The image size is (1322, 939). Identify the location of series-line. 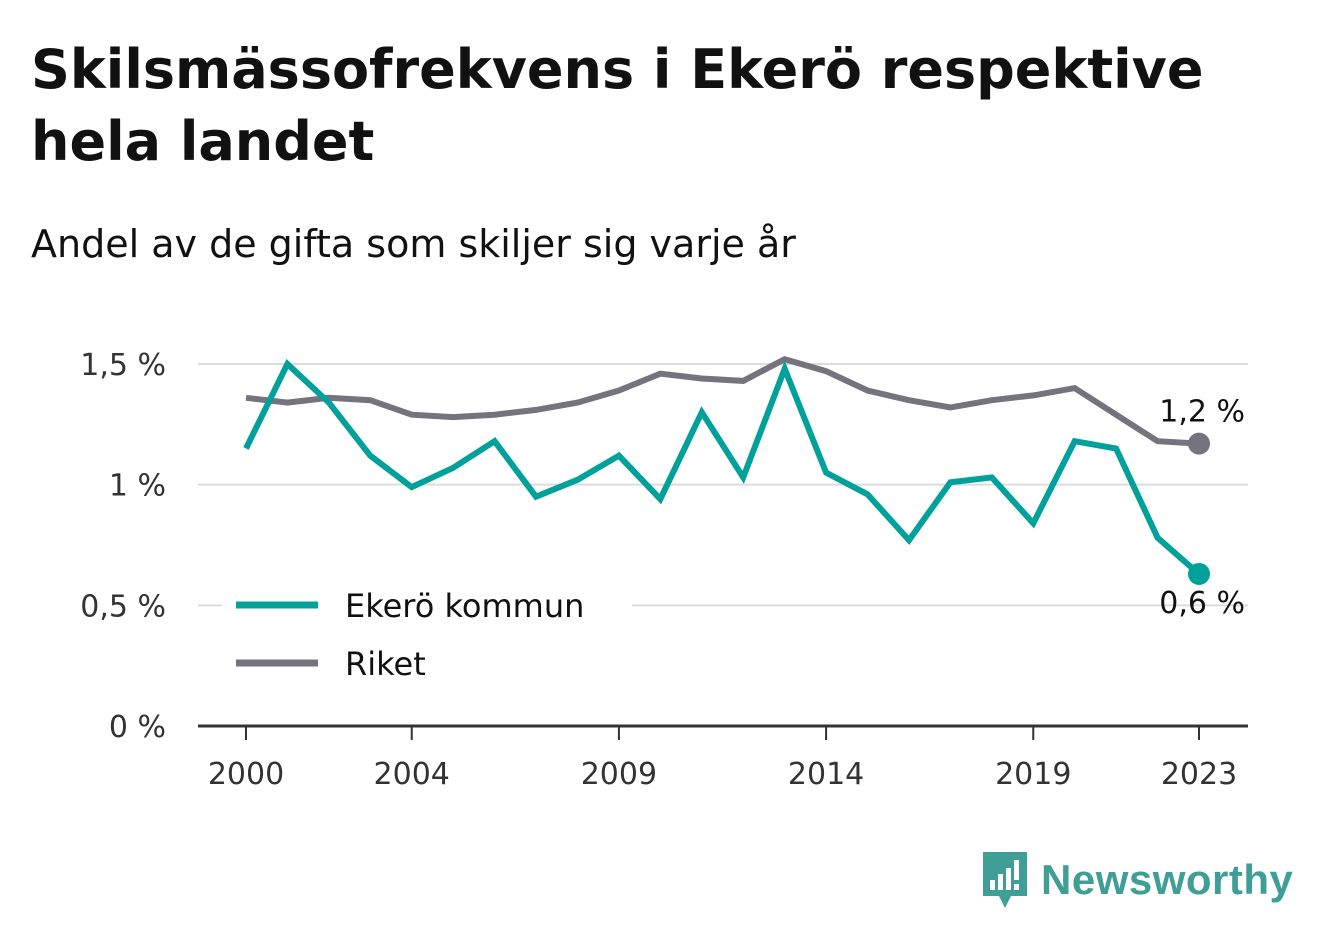
(722, 401).